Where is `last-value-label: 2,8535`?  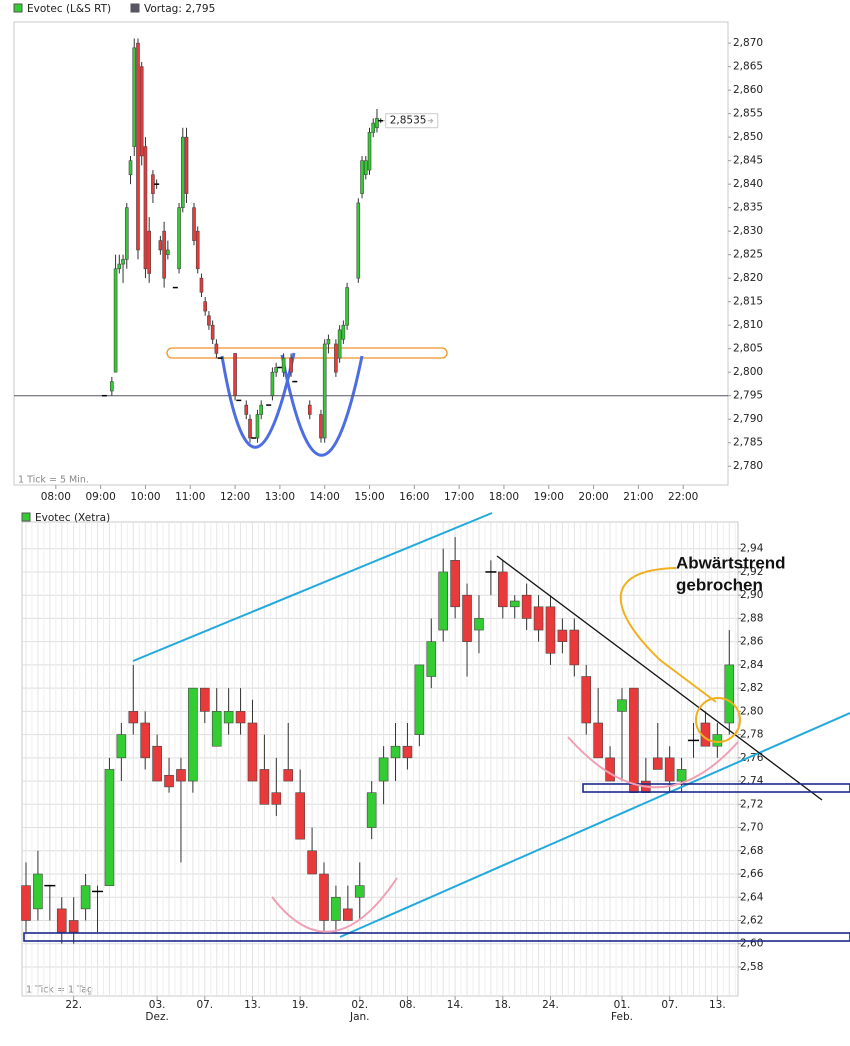
last-value-label: 2,8535 is located at coordinates (408, 121).